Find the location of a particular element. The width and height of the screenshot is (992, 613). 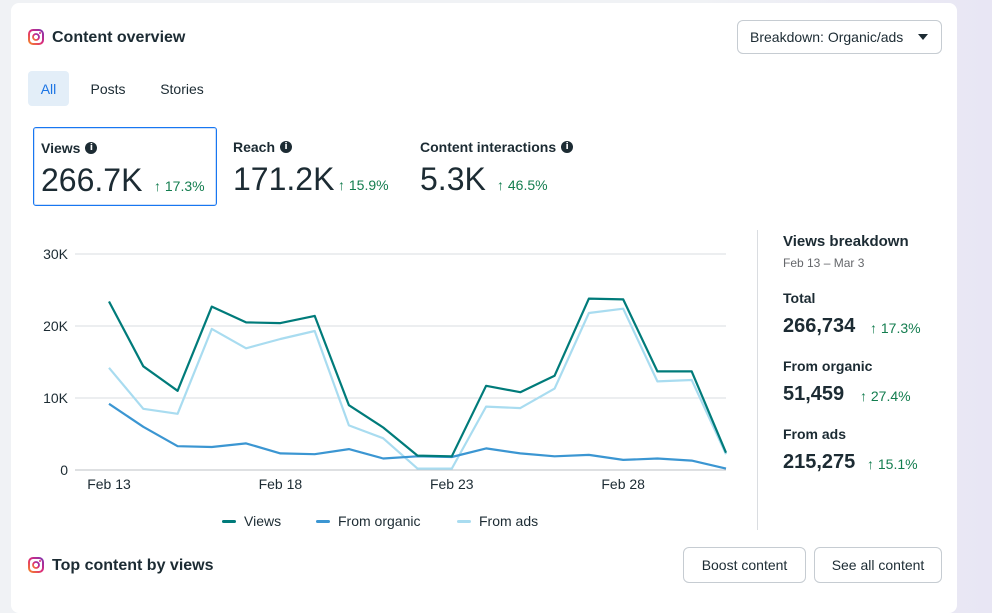

metric-label: Content interactions is located at coordinates (488, 147).